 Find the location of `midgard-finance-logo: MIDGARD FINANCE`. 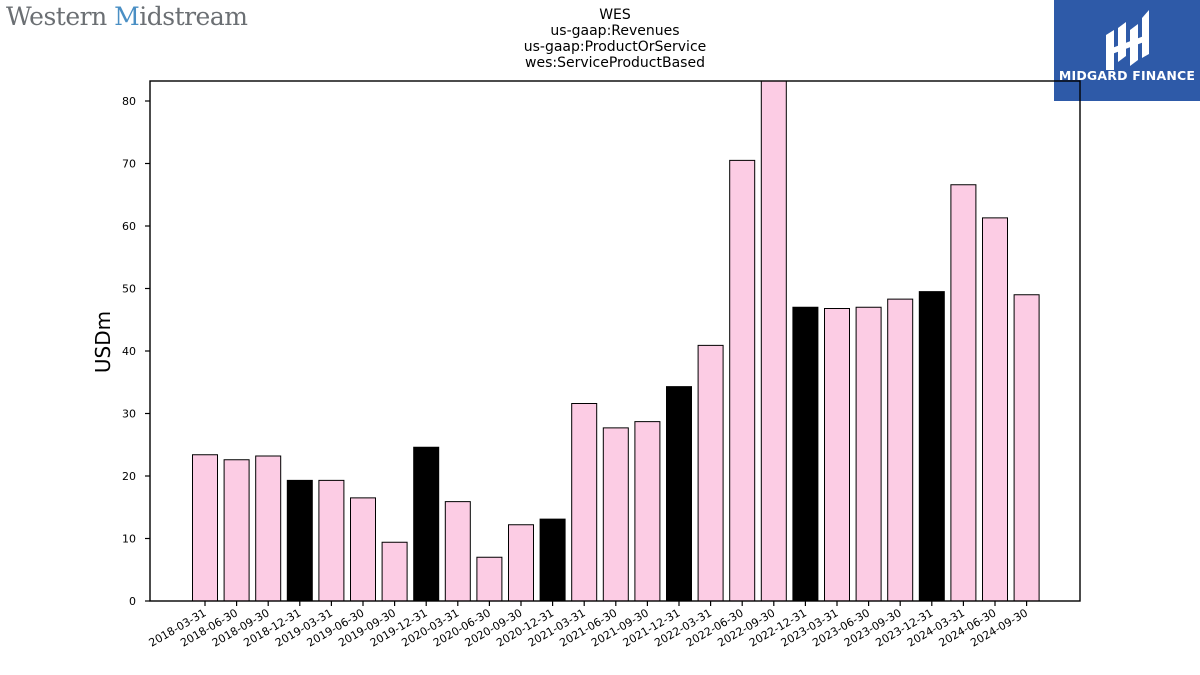

midgard-finance-logo: MIDGARD FINANCE is located at coordinates (1127, 50).